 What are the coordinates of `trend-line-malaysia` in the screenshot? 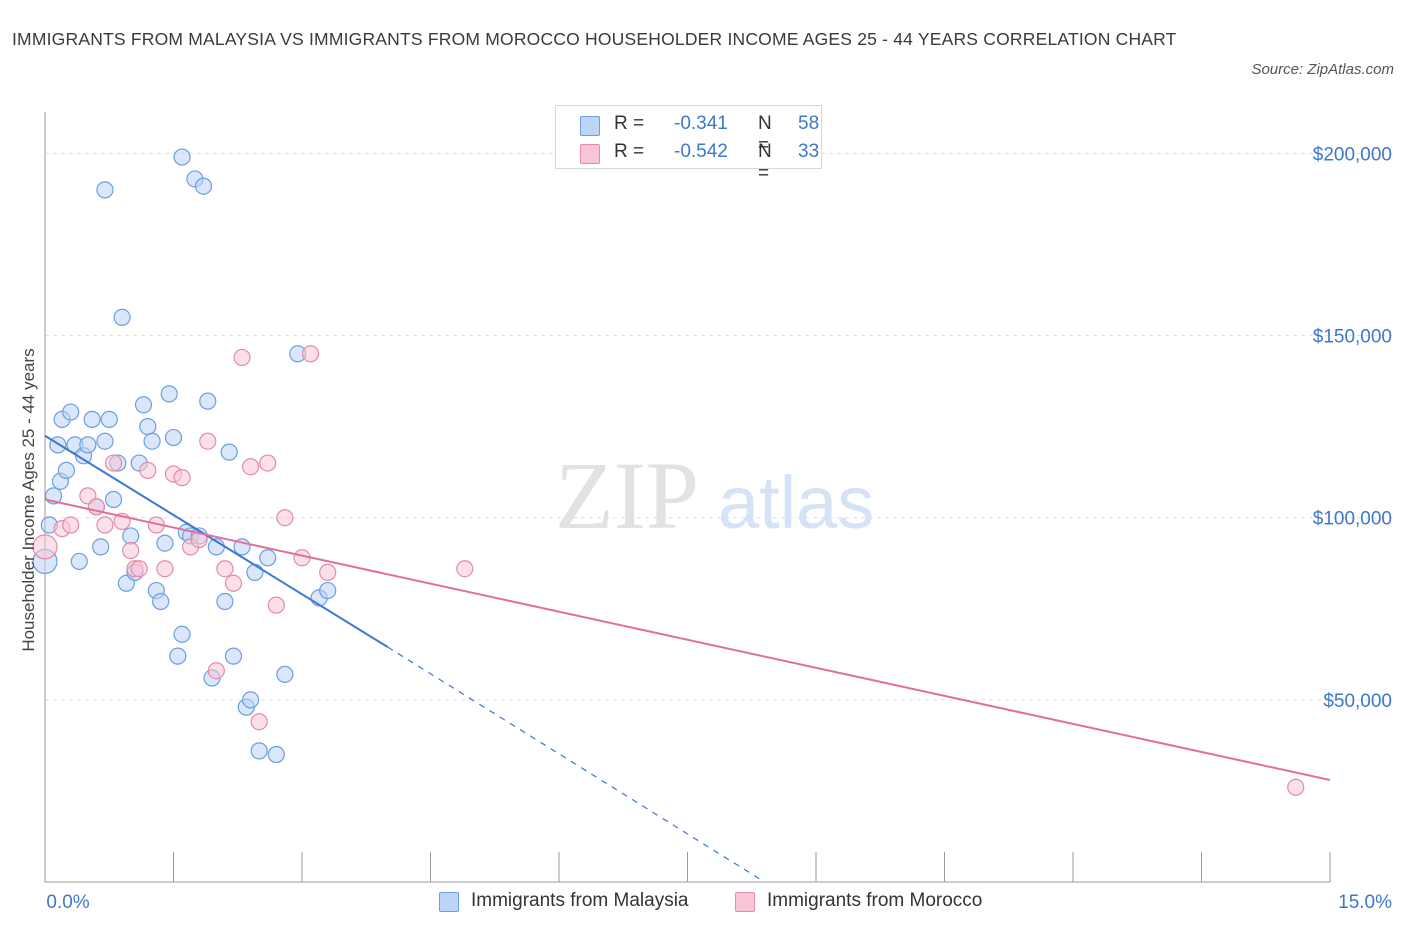 It's located at (216, 541).